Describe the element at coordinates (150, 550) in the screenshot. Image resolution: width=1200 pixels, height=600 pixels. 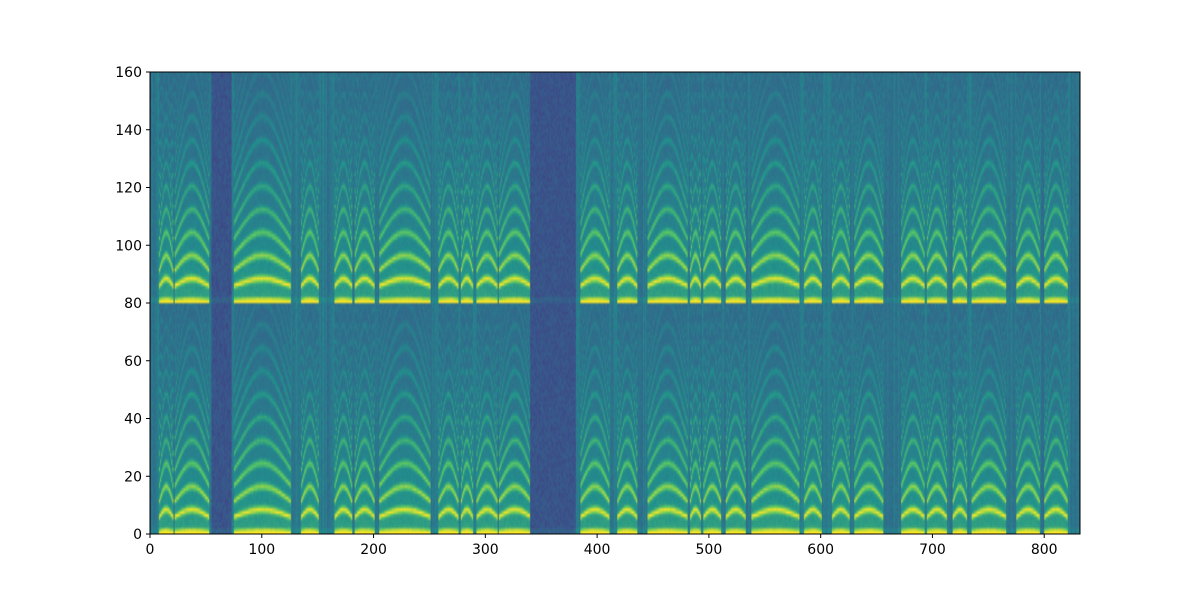
I see `x-tick-label: 0` at that location.